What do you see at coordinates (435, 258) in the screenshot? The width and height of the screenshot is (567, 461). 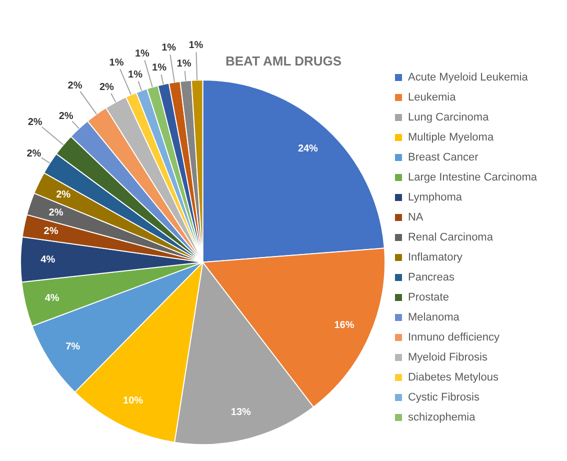 I see `legend-label: Inflamatory` at bounding box center [435, 258].